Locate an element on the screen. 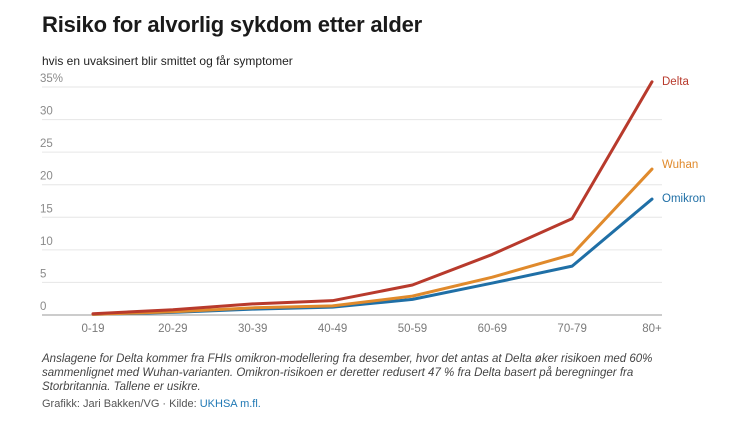 Image resolution: width=749 pixels, height=425 pixels. series-label-delta: Delta is located at coordinates (675, 82).